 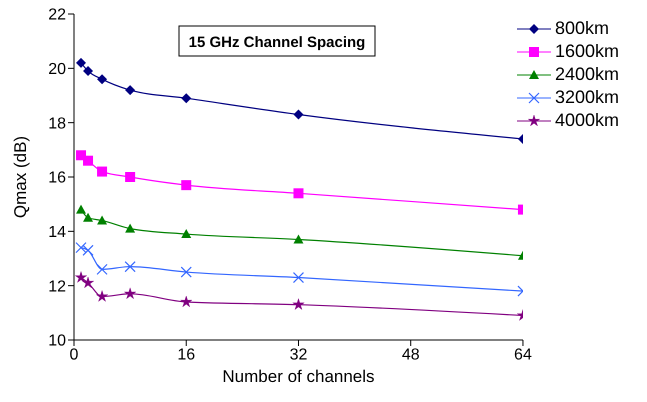 What do you see at coordinates (277, 42) in the screenshot?
I see `text: 15 GHz Channel Spacing` at bounding box center [277, 42].